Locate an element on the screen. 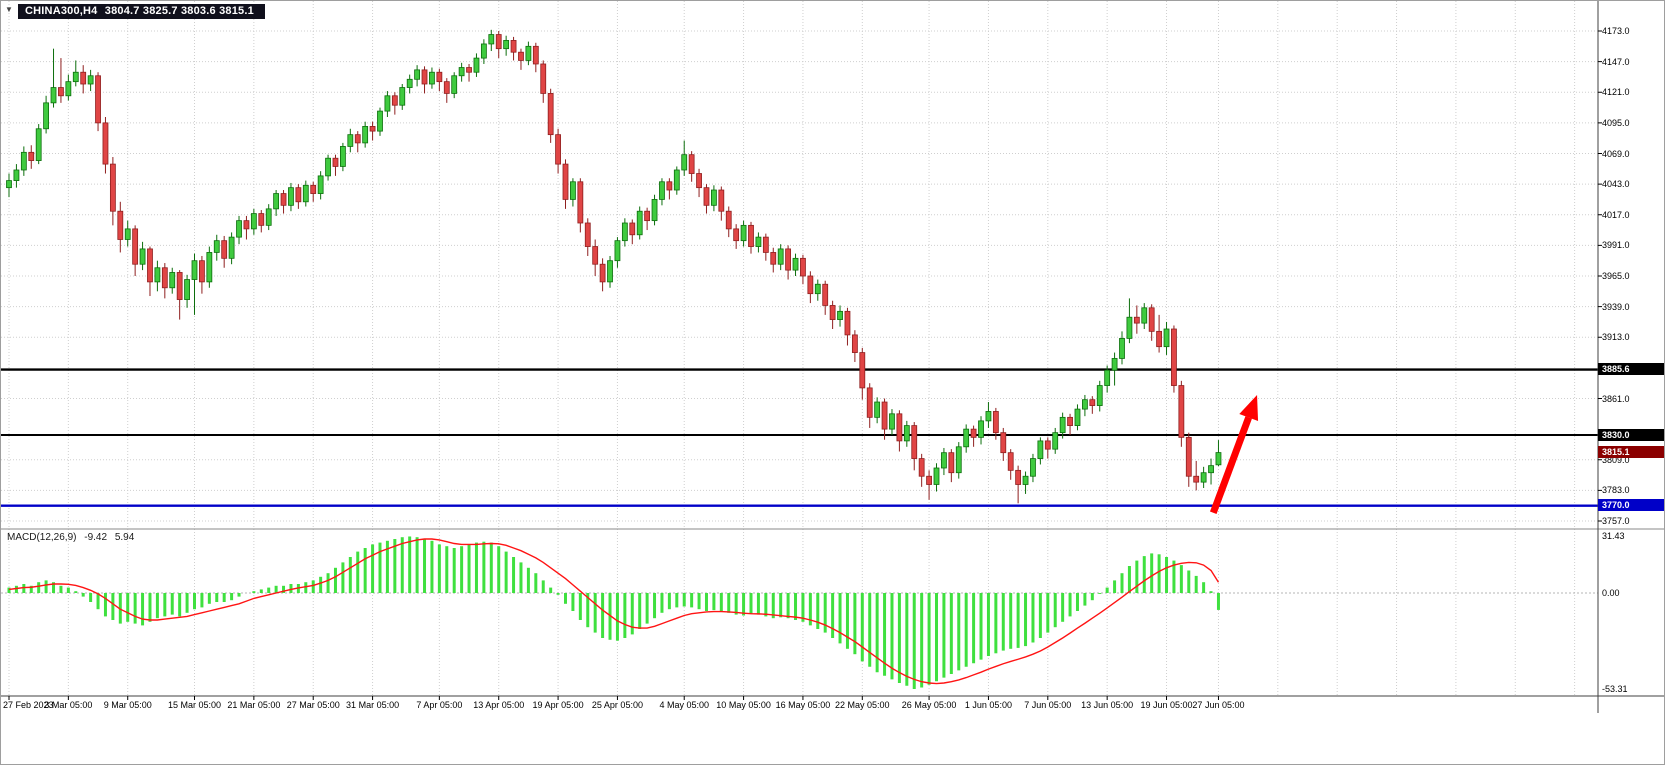 This screenshot has height=765, width=1665. time-tick-label: 4 May 05:00 is located at coordinates (684, 705).